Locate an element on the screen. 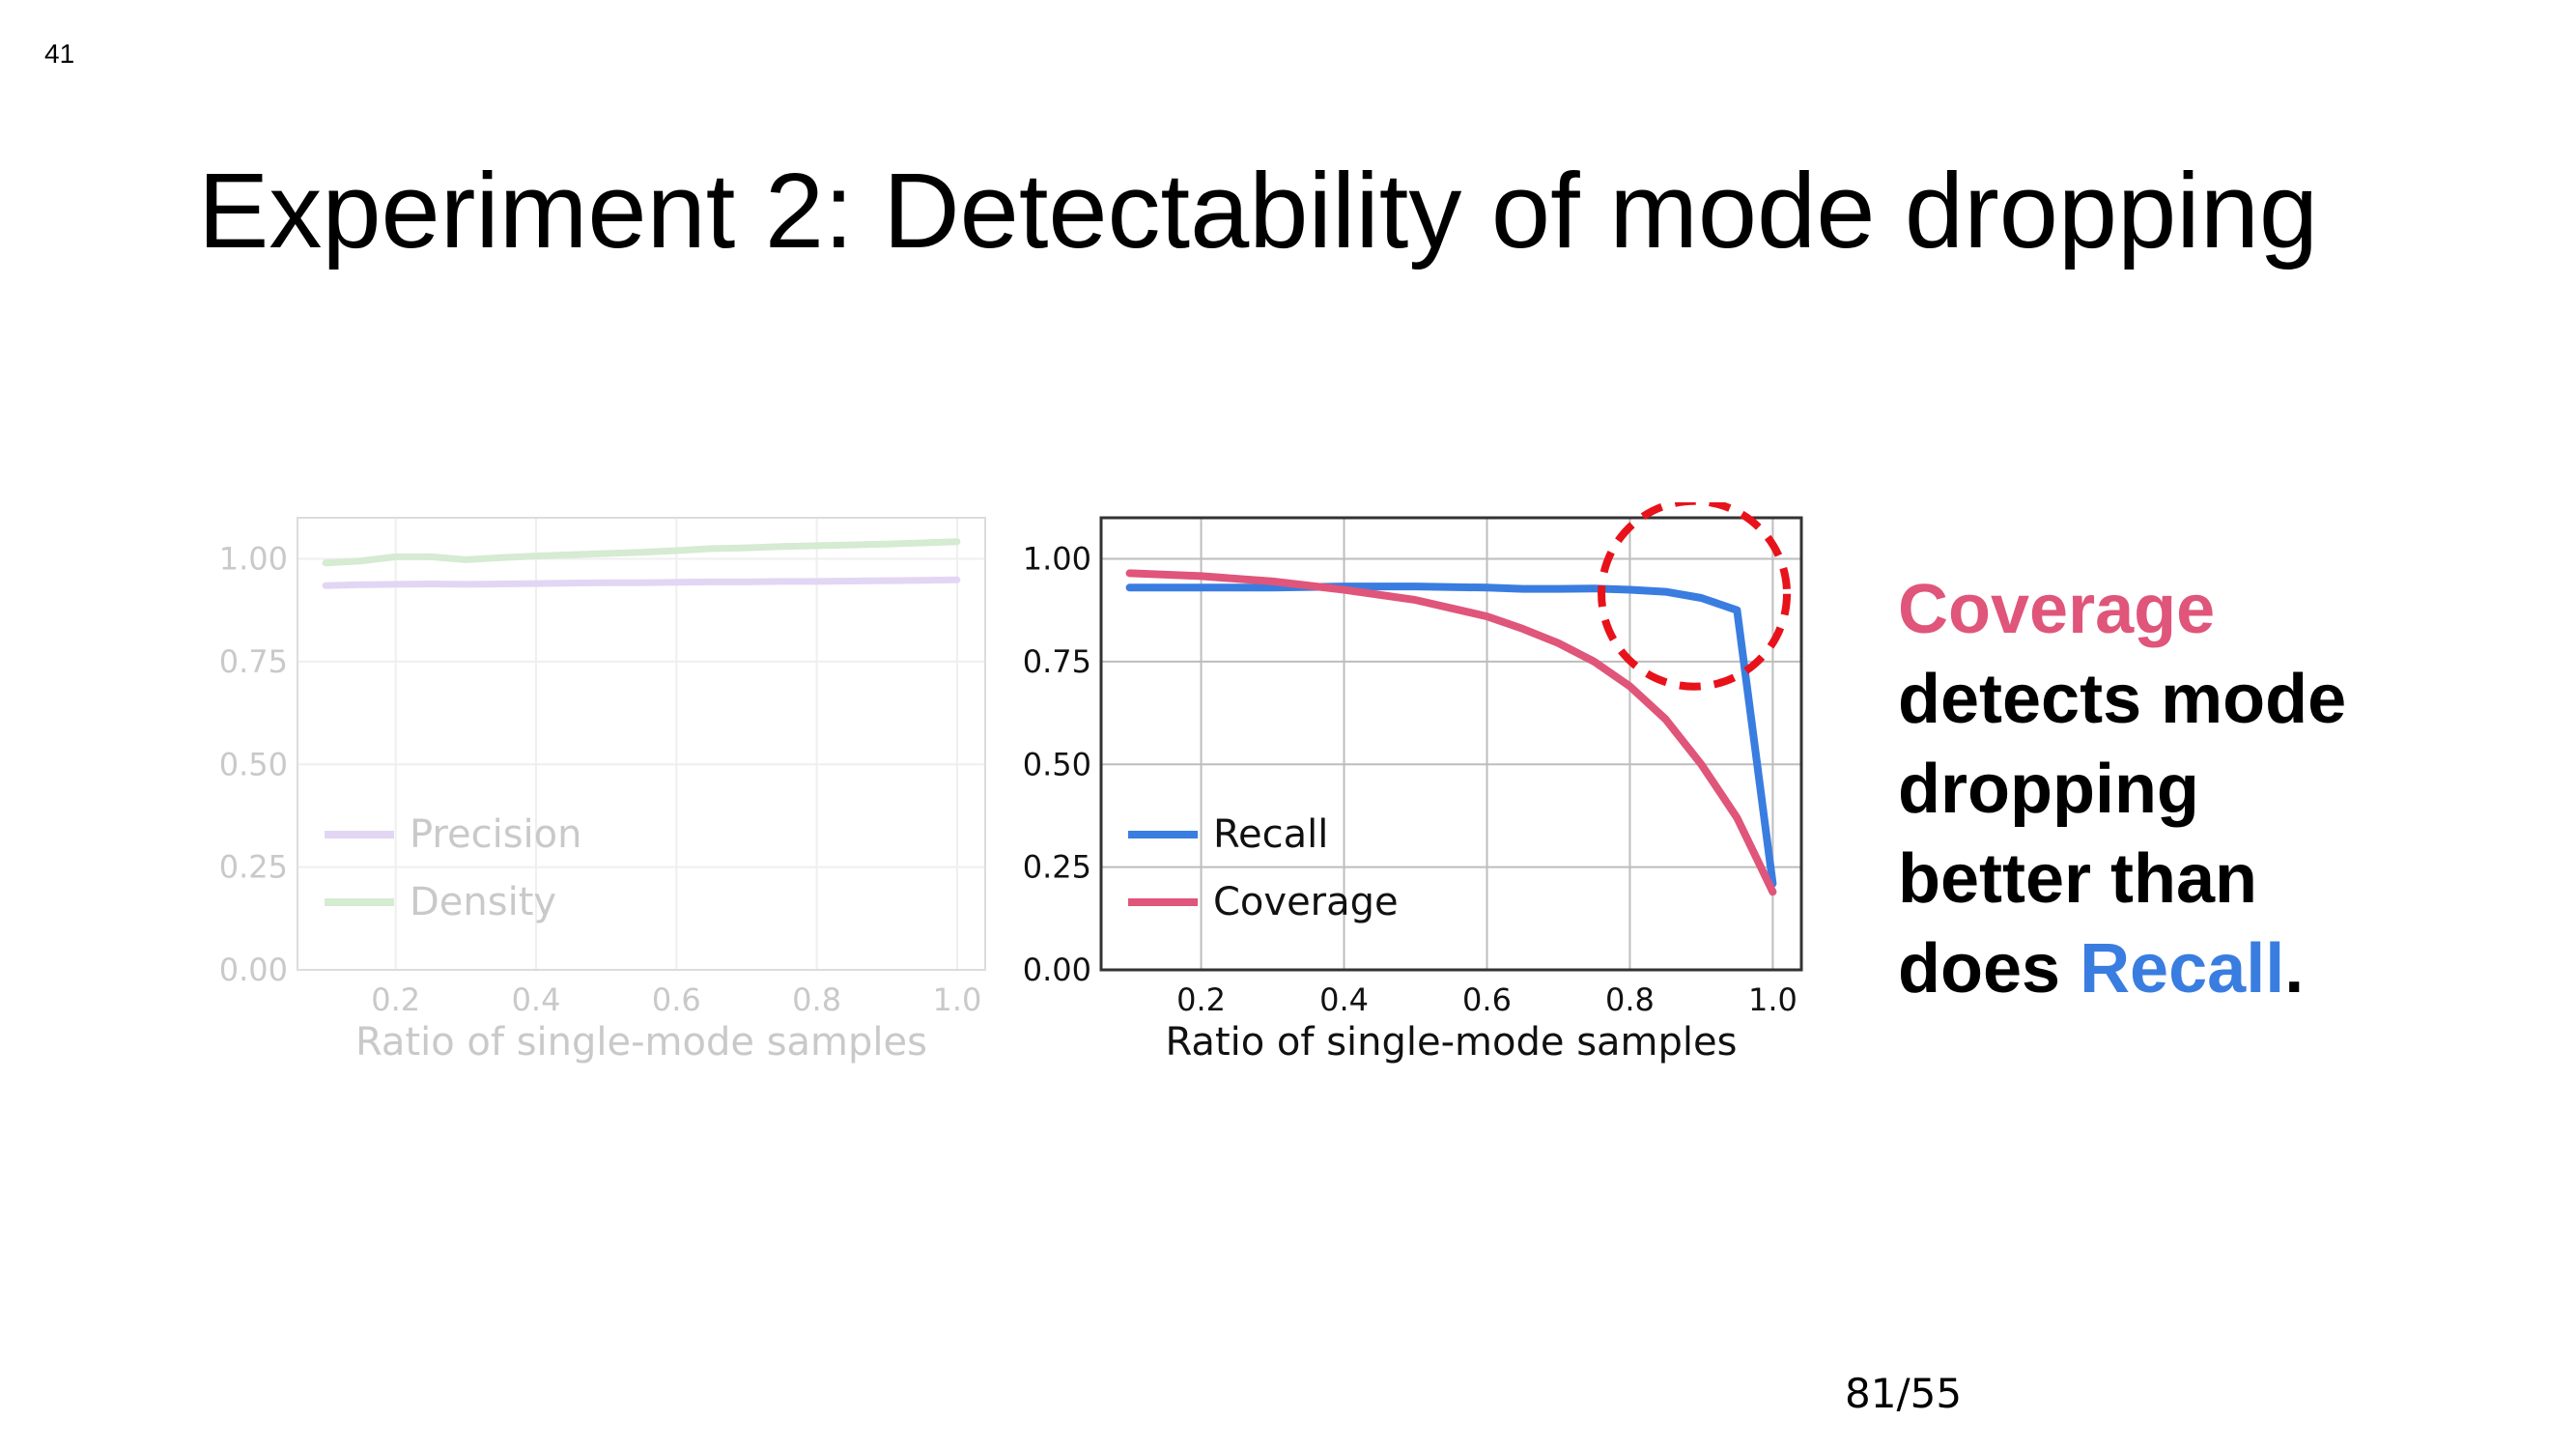 The image size is (2576, 1449). legend-label-density: Density is located at coordinates (483, 902).